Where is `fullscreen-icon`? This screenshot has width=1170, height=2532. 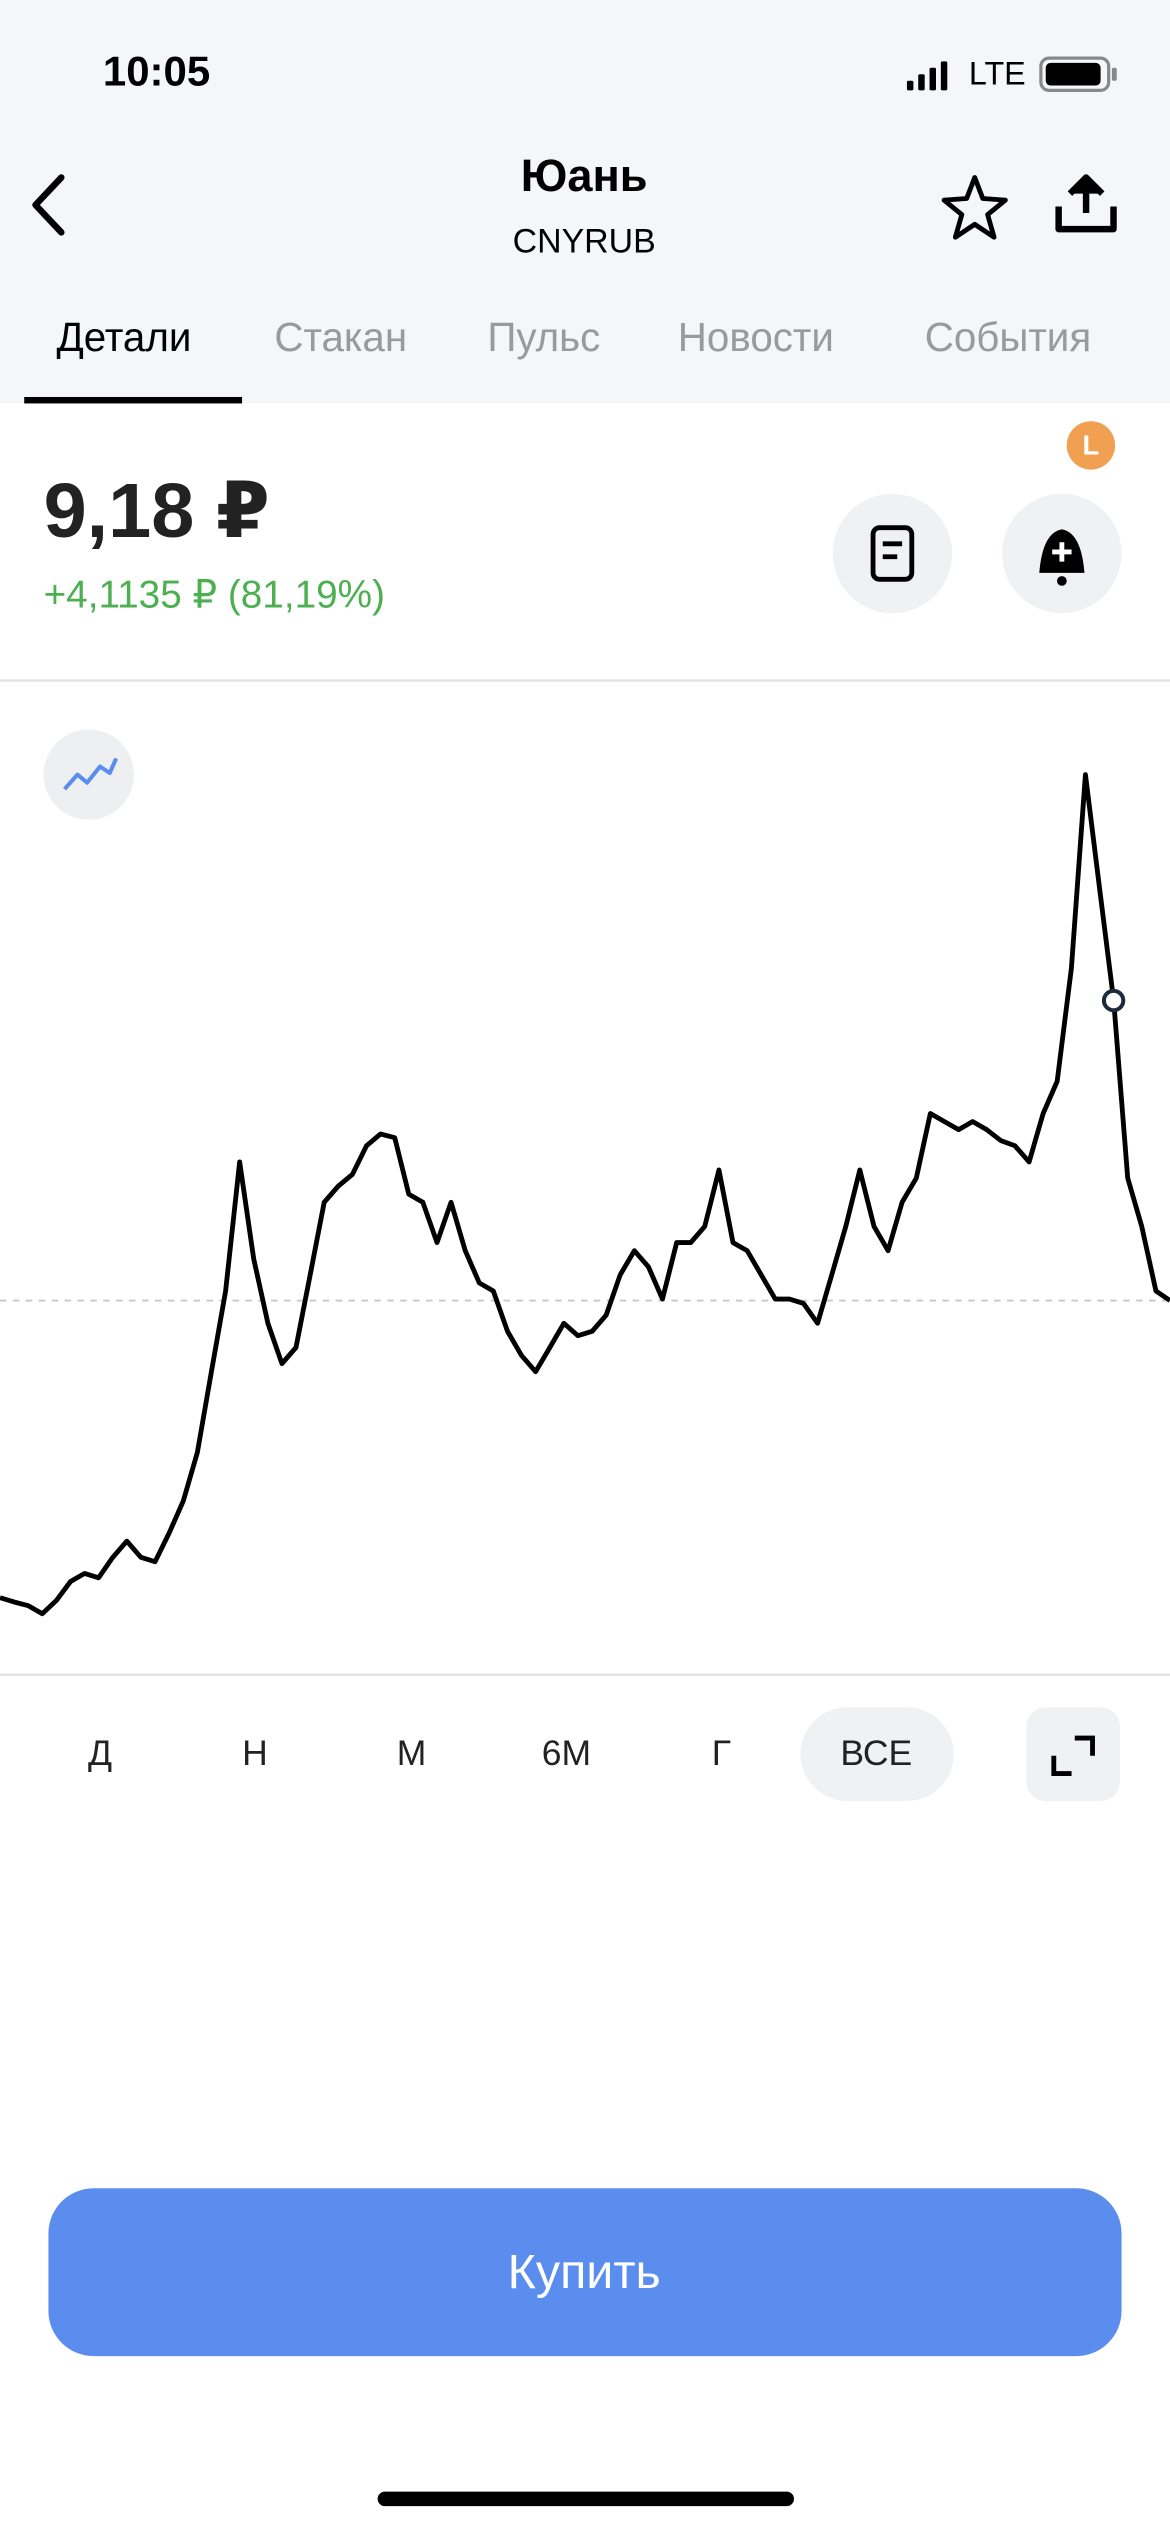
fullscreen-icon is located at coordinates (1073, 1755).